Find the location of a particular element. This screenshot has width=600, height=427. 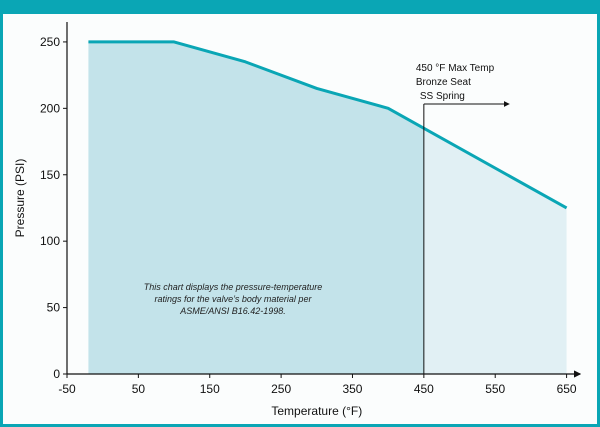

header-bar is located at coordinates (300, 7).